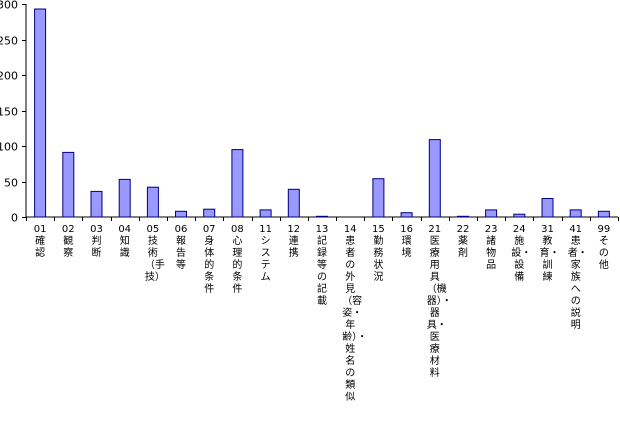 This screenshot has width=620, height=427. What do you see at coordinates (237, 259) in the screenshot?
I see `category-label: 08心理的条件` at bounding box center [237, 259].